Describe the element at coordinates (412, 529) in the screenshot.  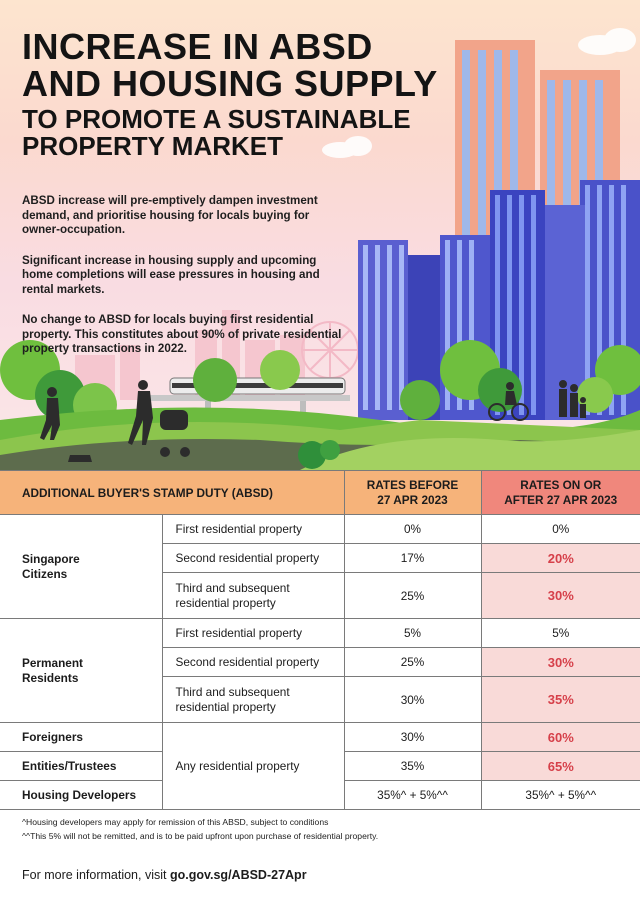
I see `rate-before: 0%` at that location.